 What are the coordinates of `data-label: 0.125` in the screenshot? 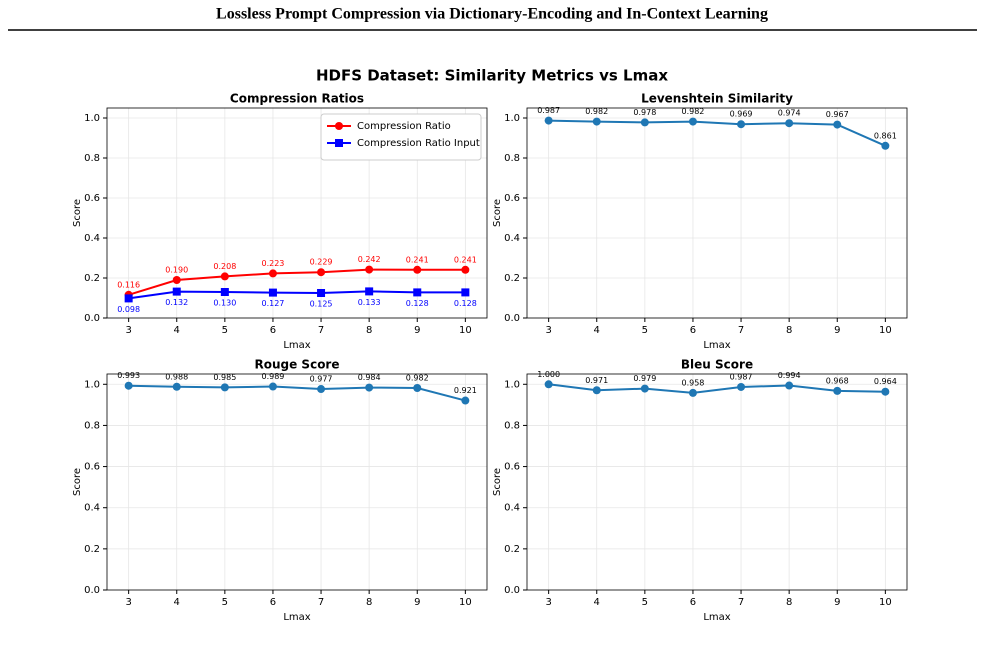 It's located at (321, 304).